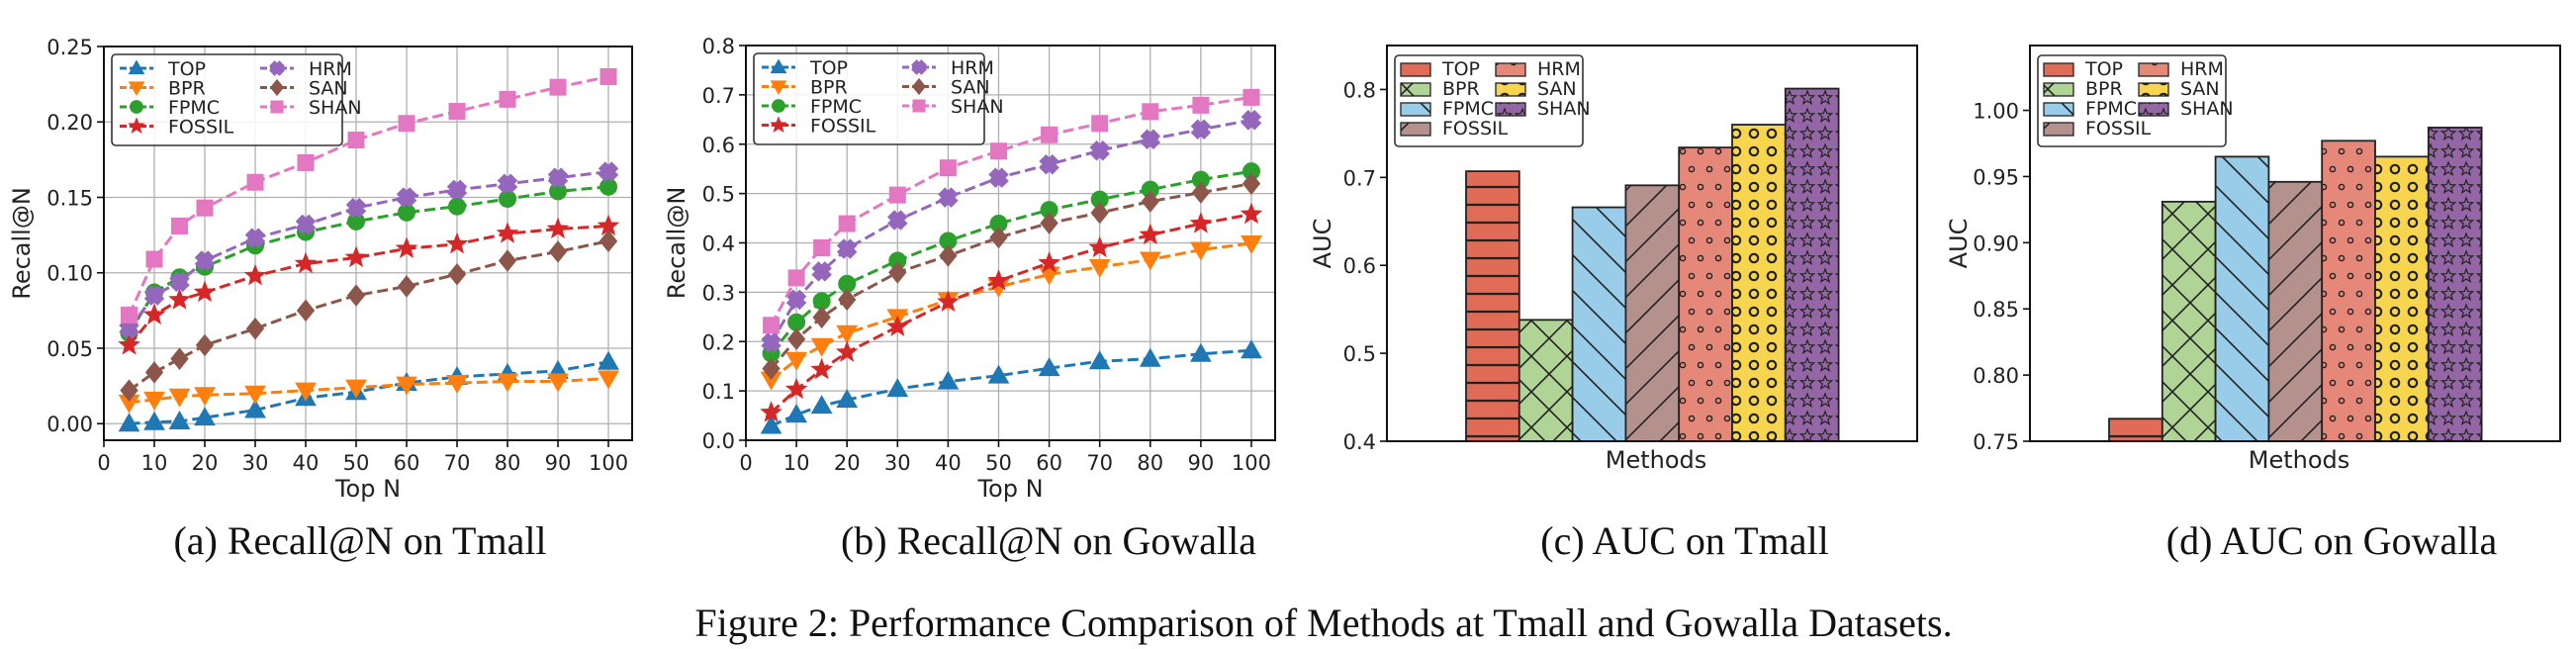 The width and height of the screenshot is (2576, 649). I want to click on x-tick-label: 0, so click(103, 463).